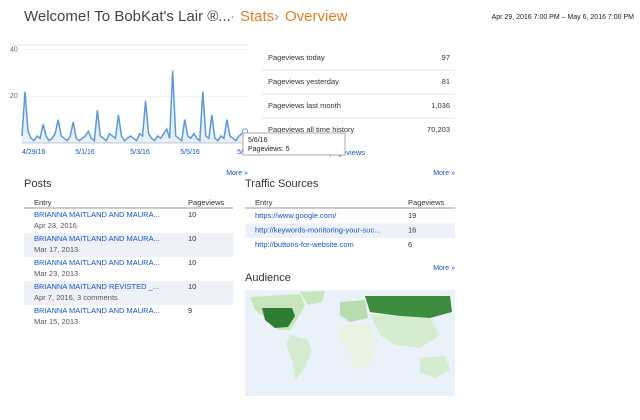  I want to click on map-usa, so click(278, 318).